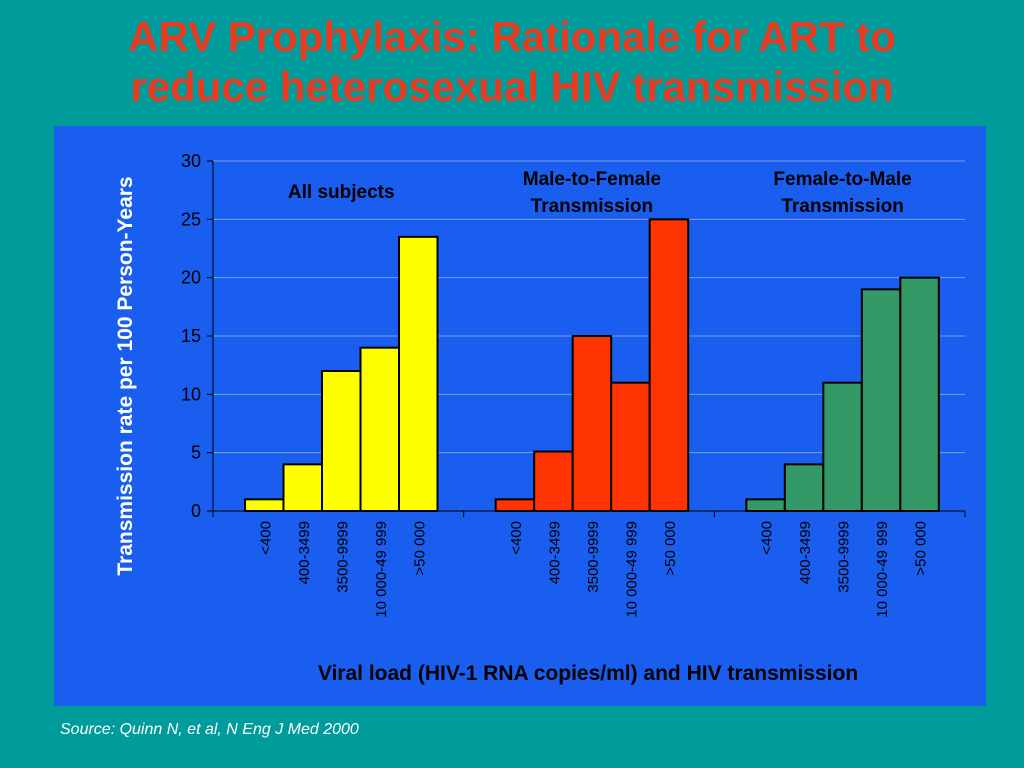  Describe the element at coordinates (125, 375) in the screenshot. I see `y-axis-title: Transmission rate per 100 Person-Years` at that location.